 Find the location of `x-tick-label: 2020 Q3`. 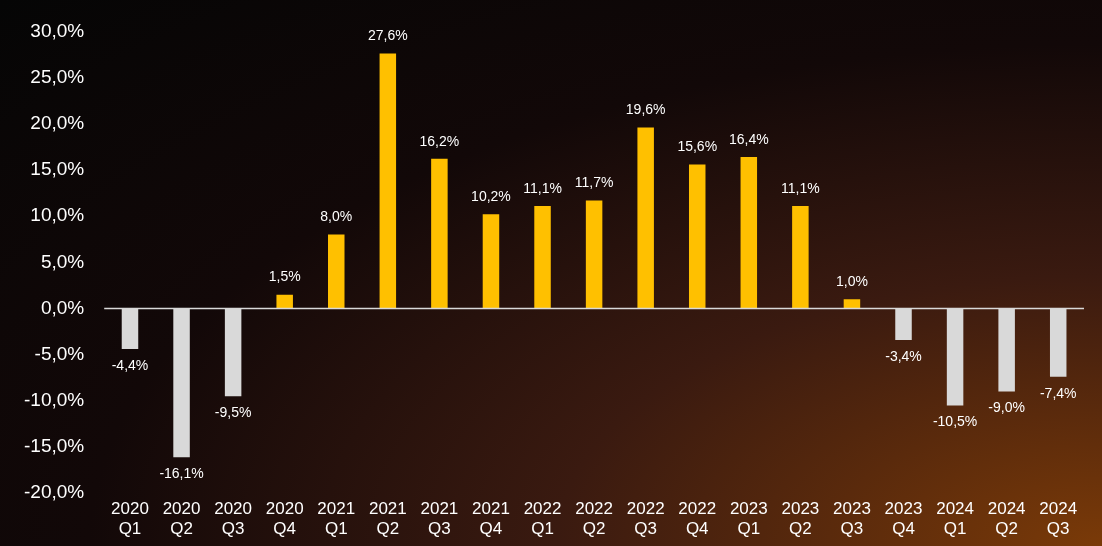

x-tick-label: 2020 Q3 is located at coordinates (233, 519).